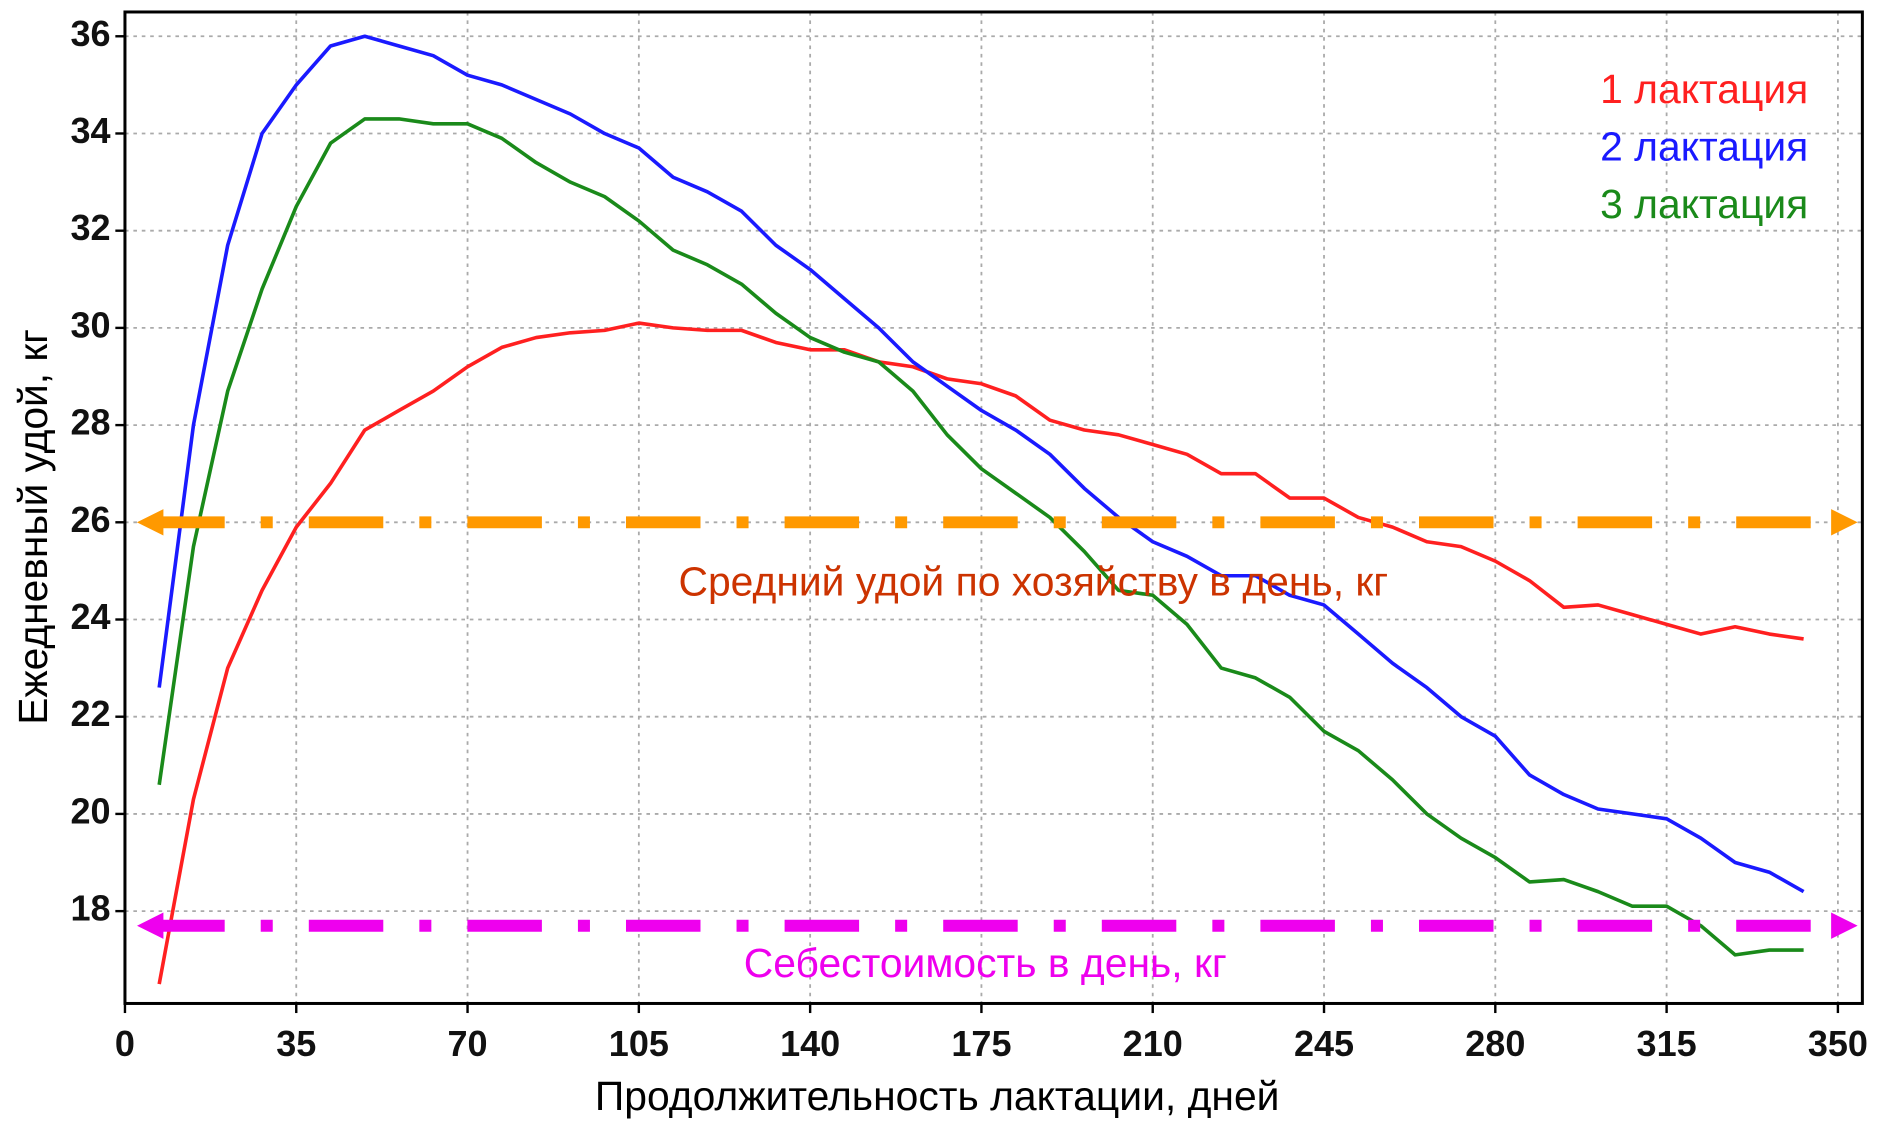  Describe the element at coordinates (90, 519) in the screenshot. I see `y-tick-label: 26` at that location.